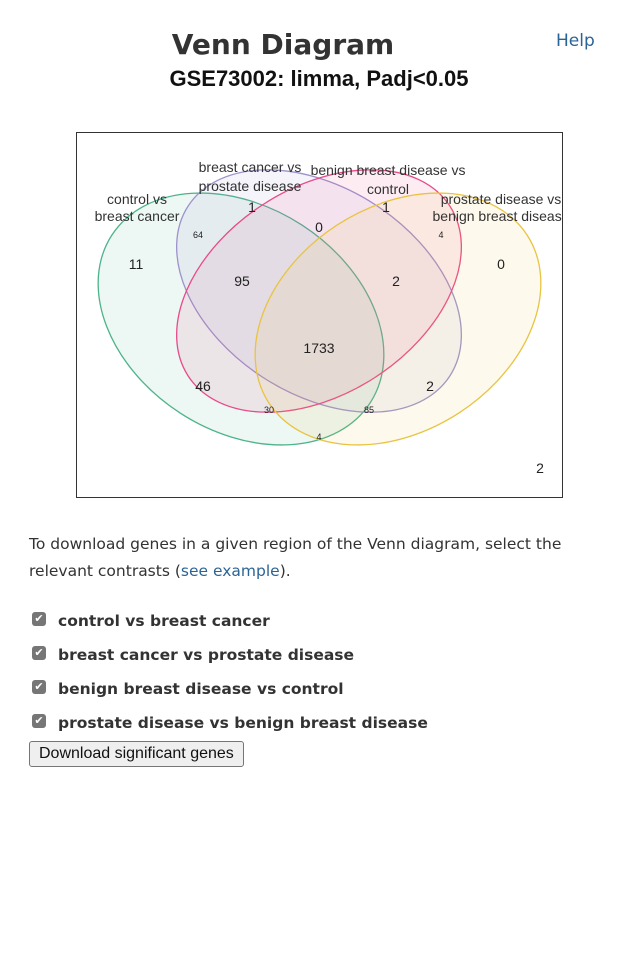 The width and height of the screenshot is (638, 969). I want to click on contrast-option-breast-cancer-vs-prostate-disease: ✔ breast cancer vs prostate disease, so click(230, 655).